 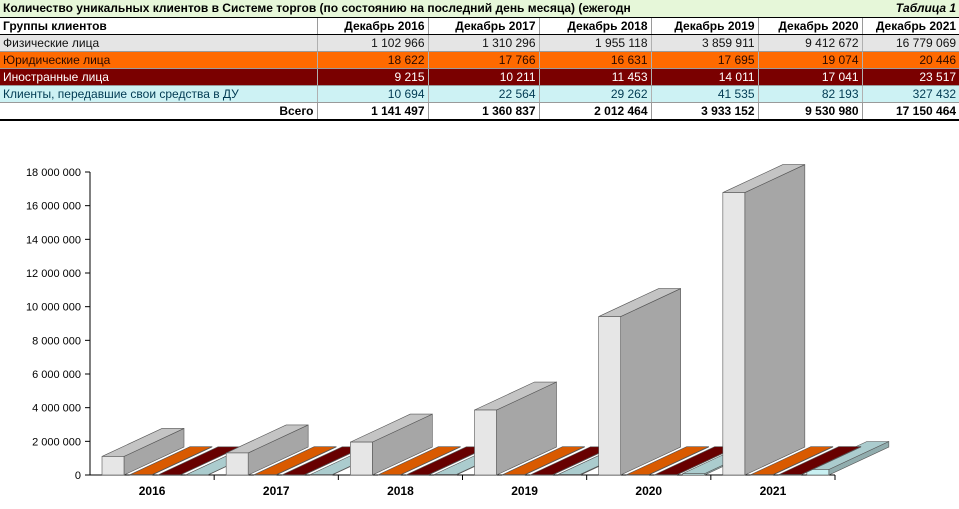 I want to click on bar-2018-s1, so click(x=389, y=475).